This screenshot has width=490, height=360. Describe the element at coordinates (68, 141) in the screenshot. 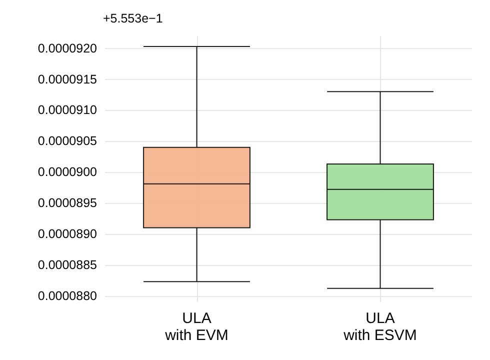

I see `y-tick-label: 0.0000905` at that location.